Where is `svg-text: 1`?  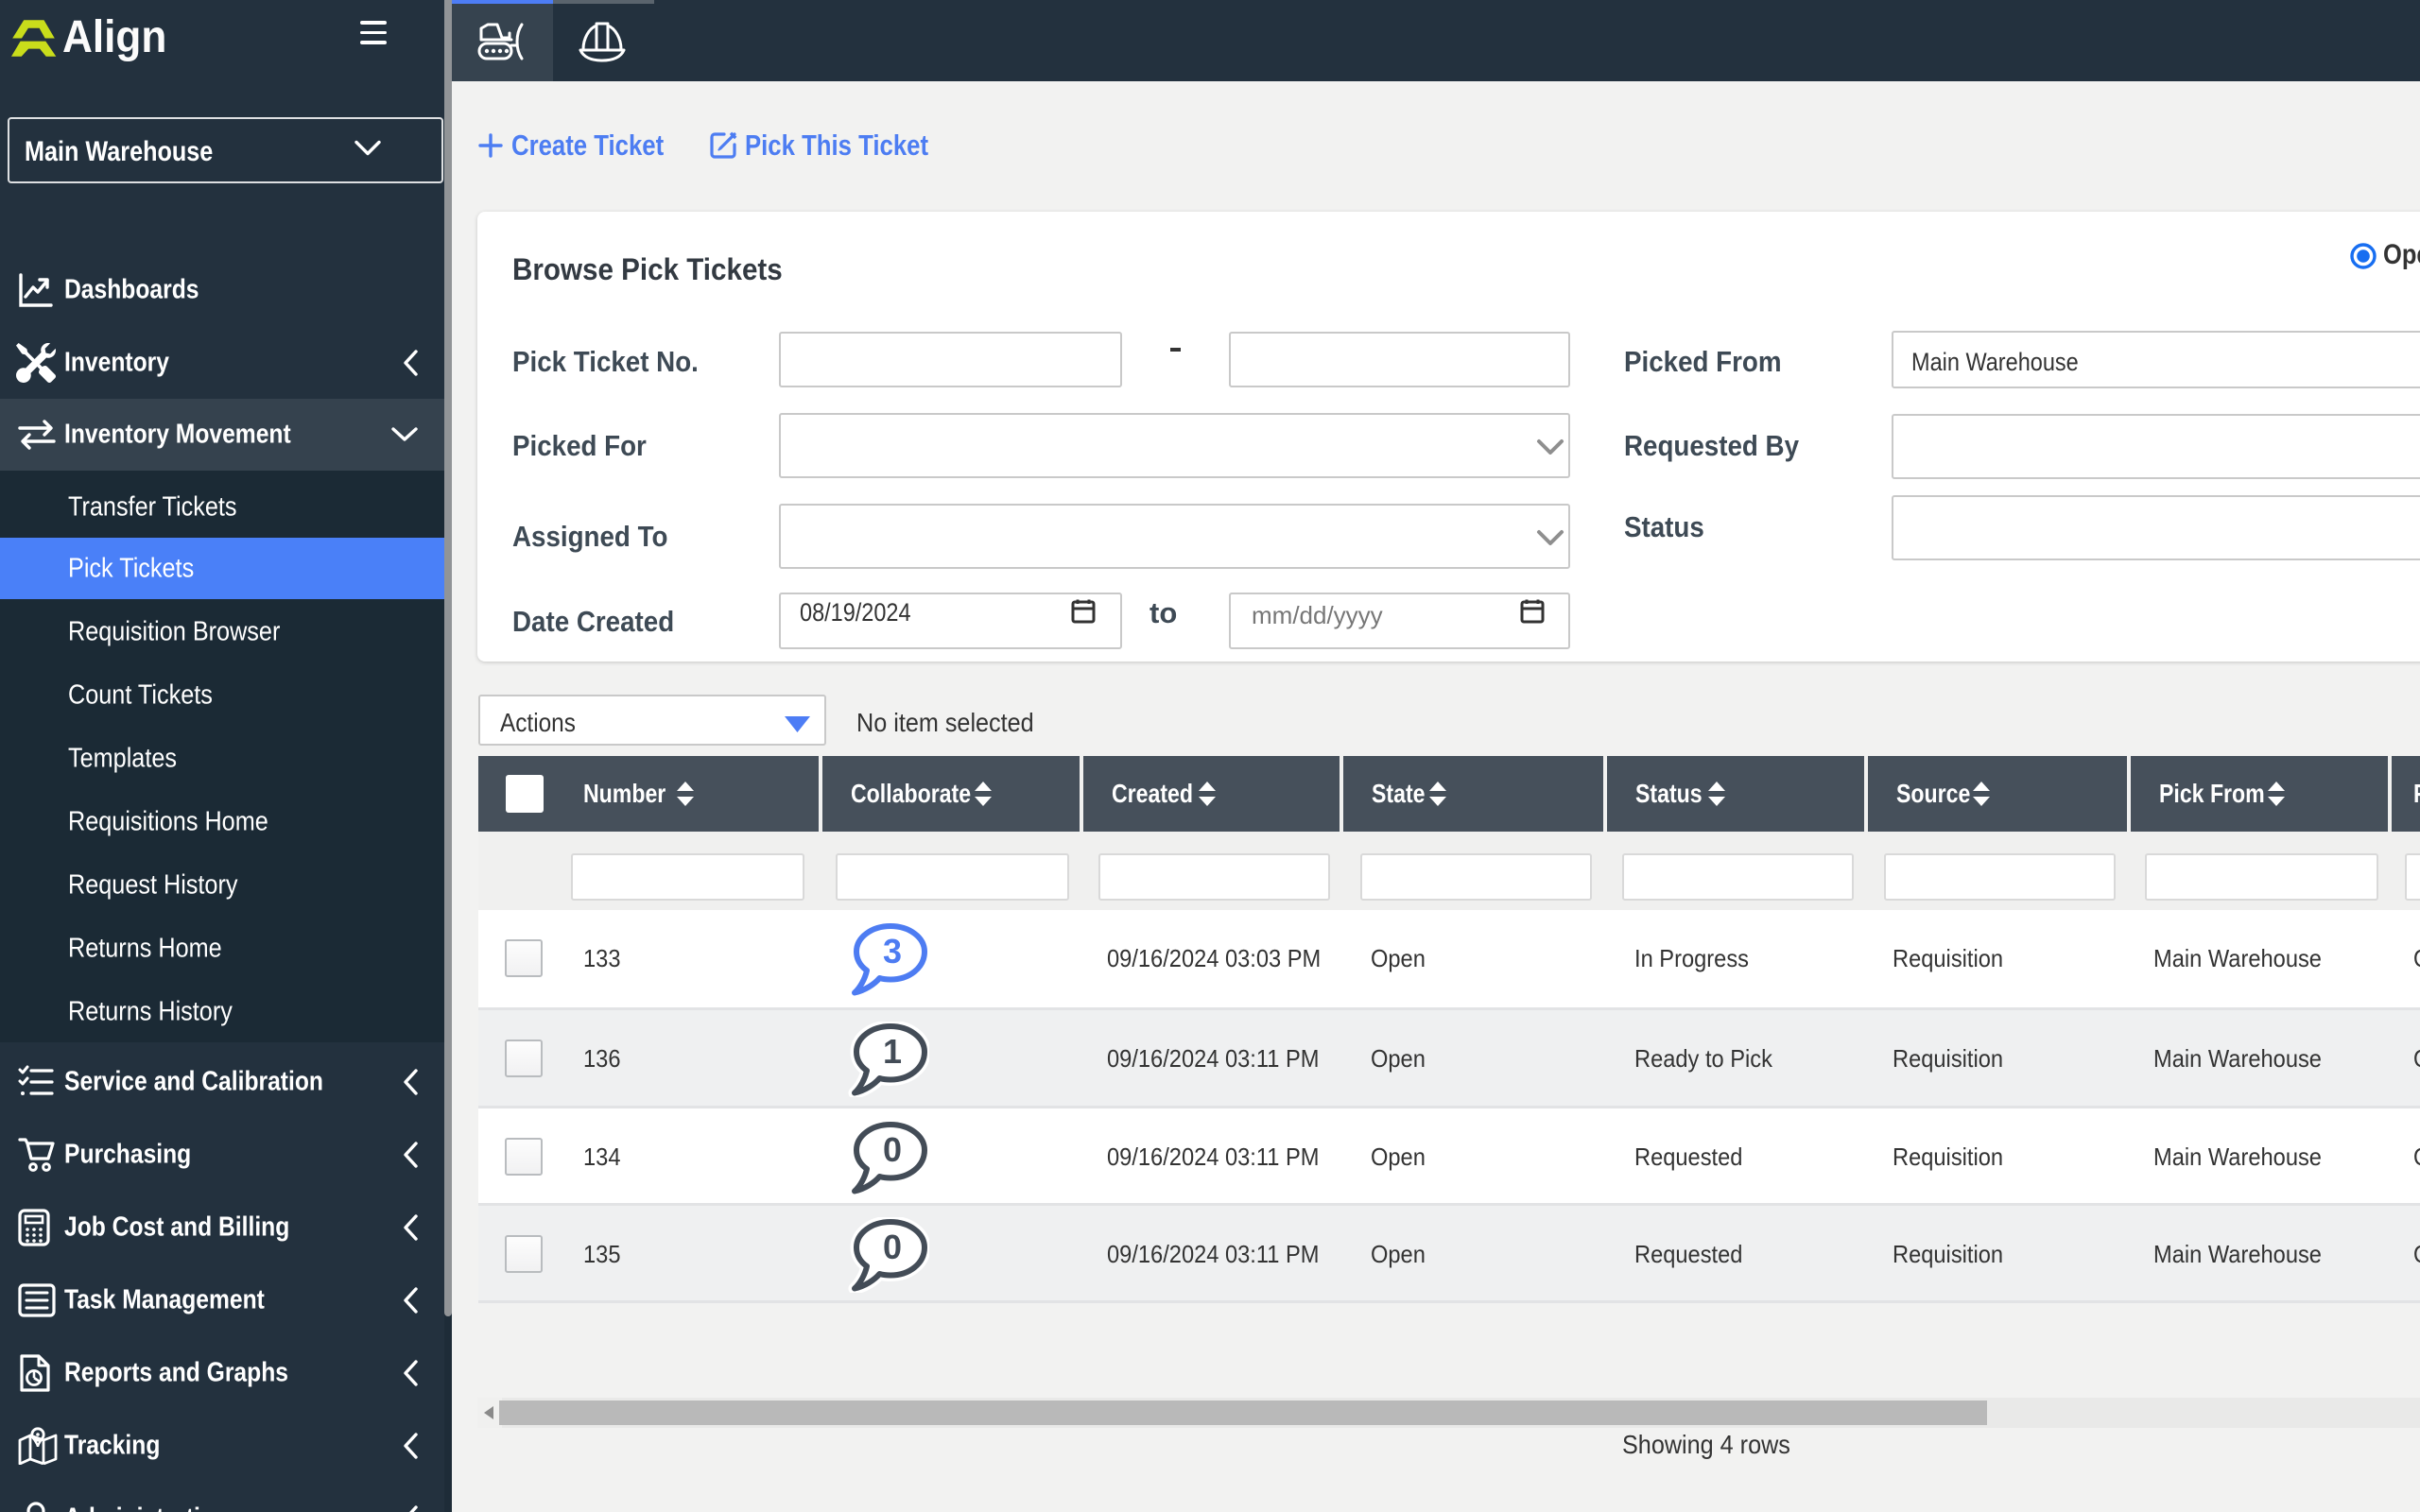 svg-text: 1 is located at coordinates (892, 1051).